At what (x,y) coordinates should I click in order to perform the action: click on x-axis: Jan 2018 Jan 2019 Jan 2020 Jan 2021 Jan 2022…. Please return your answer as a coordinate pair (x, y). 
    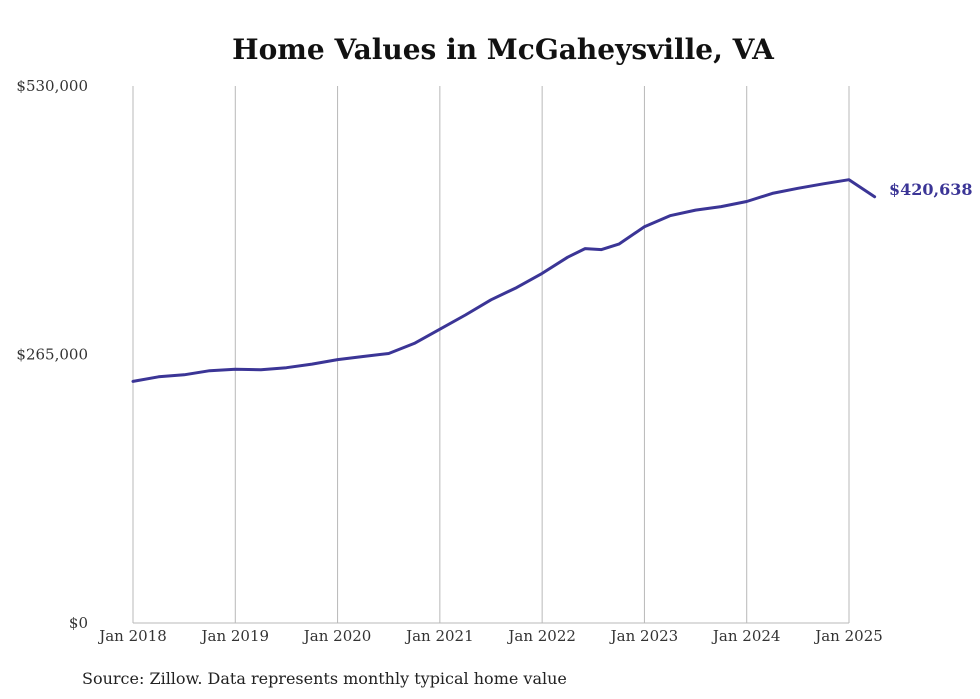
    Looking at the image, I should click on (490, 636).